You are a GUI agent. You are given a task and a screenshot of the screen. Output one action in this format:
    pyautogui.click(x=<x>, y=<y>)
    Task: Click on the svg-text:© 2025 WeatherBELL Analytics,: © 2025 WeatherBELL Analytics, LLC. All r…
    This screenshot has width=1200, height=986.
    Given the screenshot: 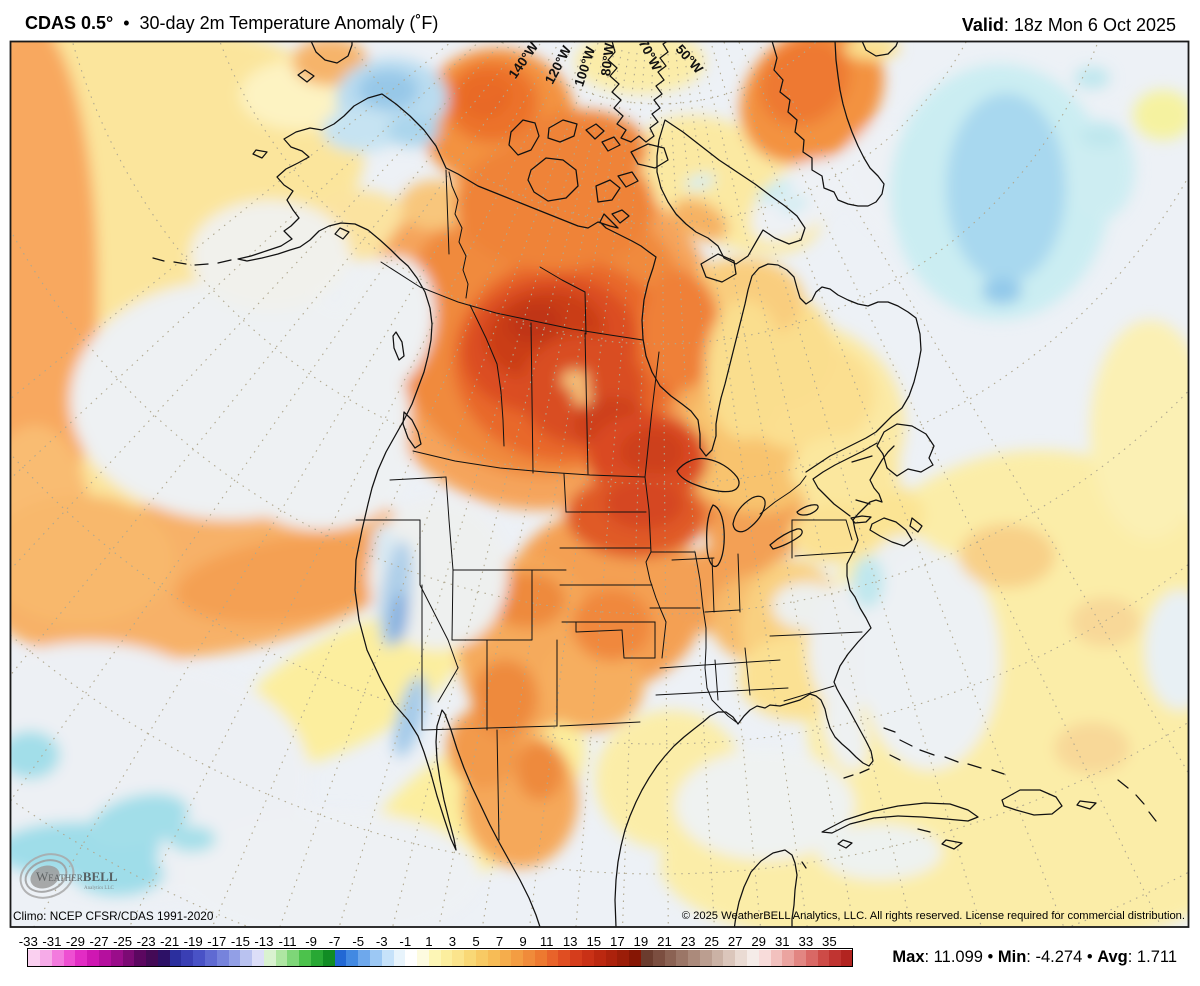 What is the action you would take?
    pyautogui.click(x=933, y=916)
    